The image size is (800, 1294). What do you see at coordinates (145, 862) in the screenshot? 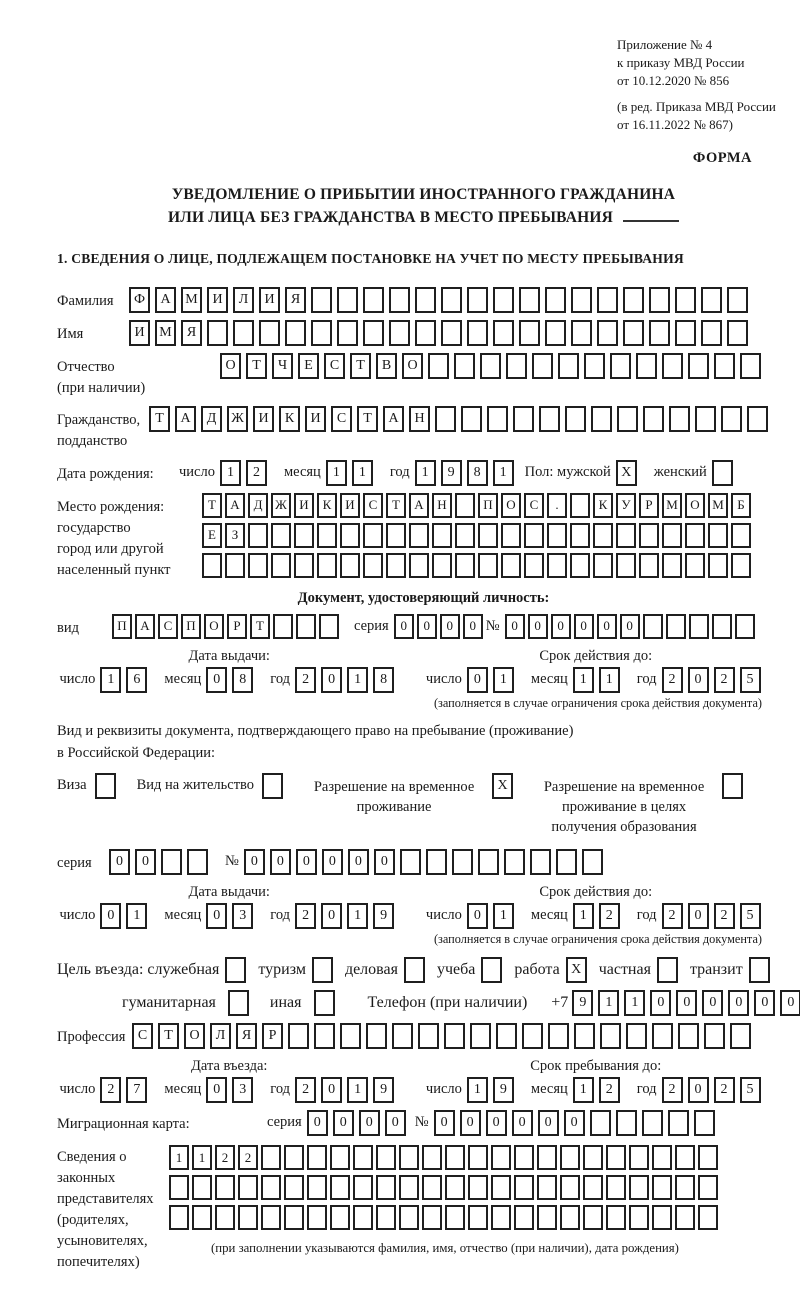
I see `residence-series-cell-1: 0` at bounding box center [145, 862].